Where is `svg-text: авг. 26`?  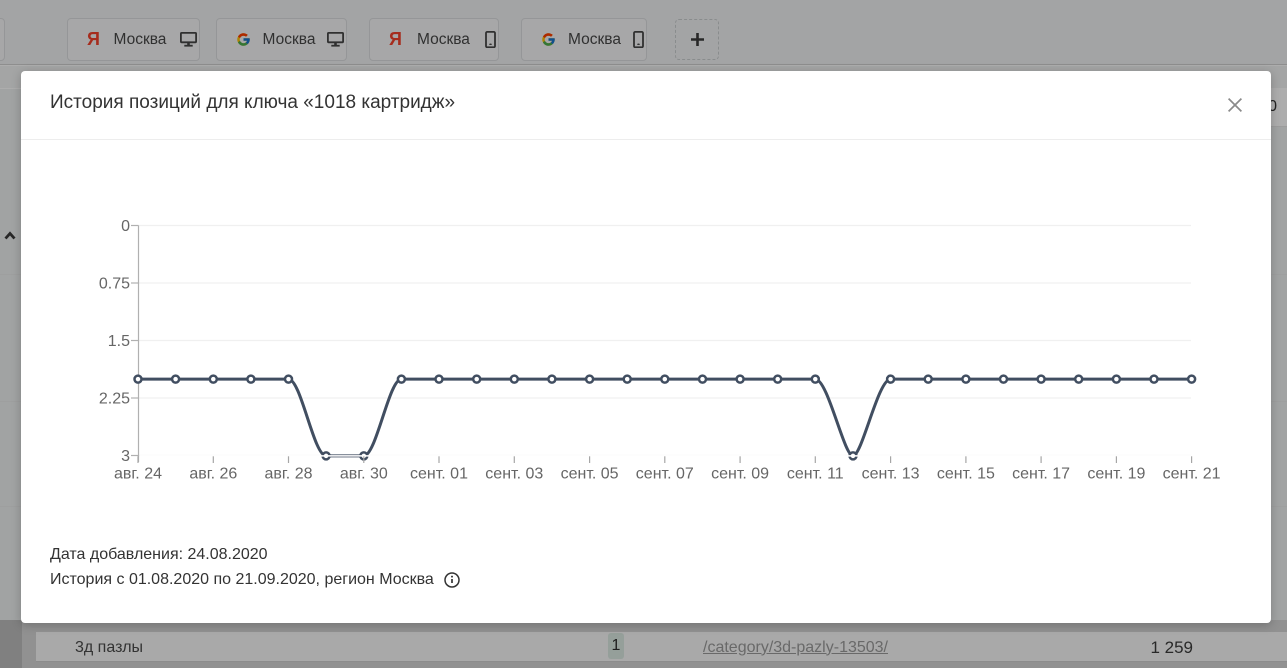 svg-text: авг. 26 is located at coordinates (213, 473).